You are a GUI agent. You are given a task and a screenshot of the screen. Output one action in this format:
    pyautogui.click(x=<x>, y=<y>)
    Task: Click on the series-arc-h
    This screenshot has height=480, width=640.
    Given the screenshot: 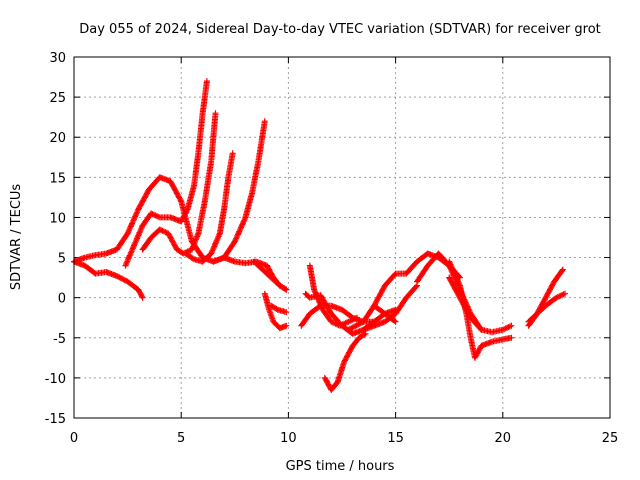 What is the action you would take?
    pyautogui.click(x=275, y=311)
    